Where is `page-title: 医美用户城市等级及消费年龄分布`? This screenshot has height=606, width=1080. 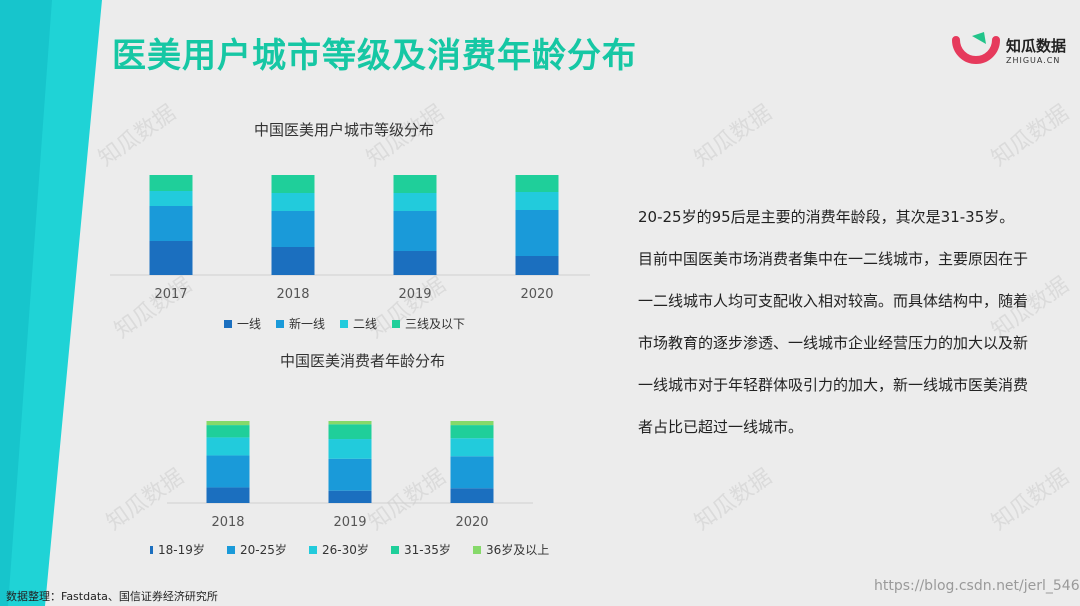 page-title: 医美用户城市等级及消费年龄分布 is located at coordinates (374, 56).